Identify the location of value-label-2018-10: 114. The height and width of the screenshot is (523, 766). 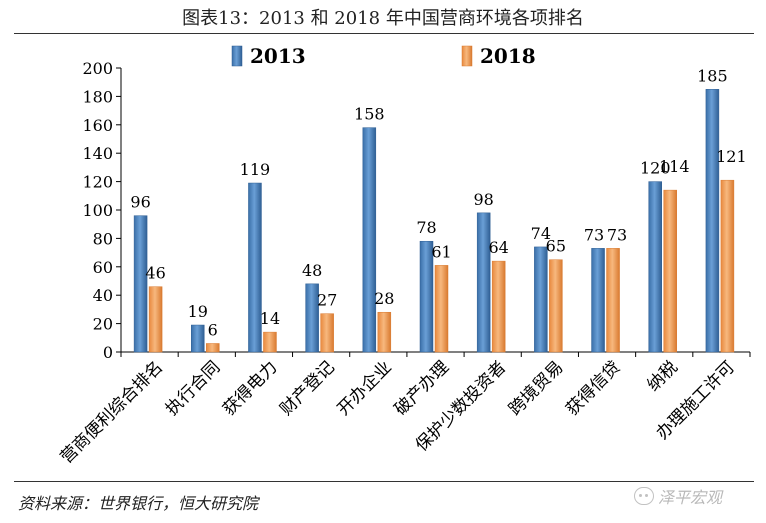
(674, 166).